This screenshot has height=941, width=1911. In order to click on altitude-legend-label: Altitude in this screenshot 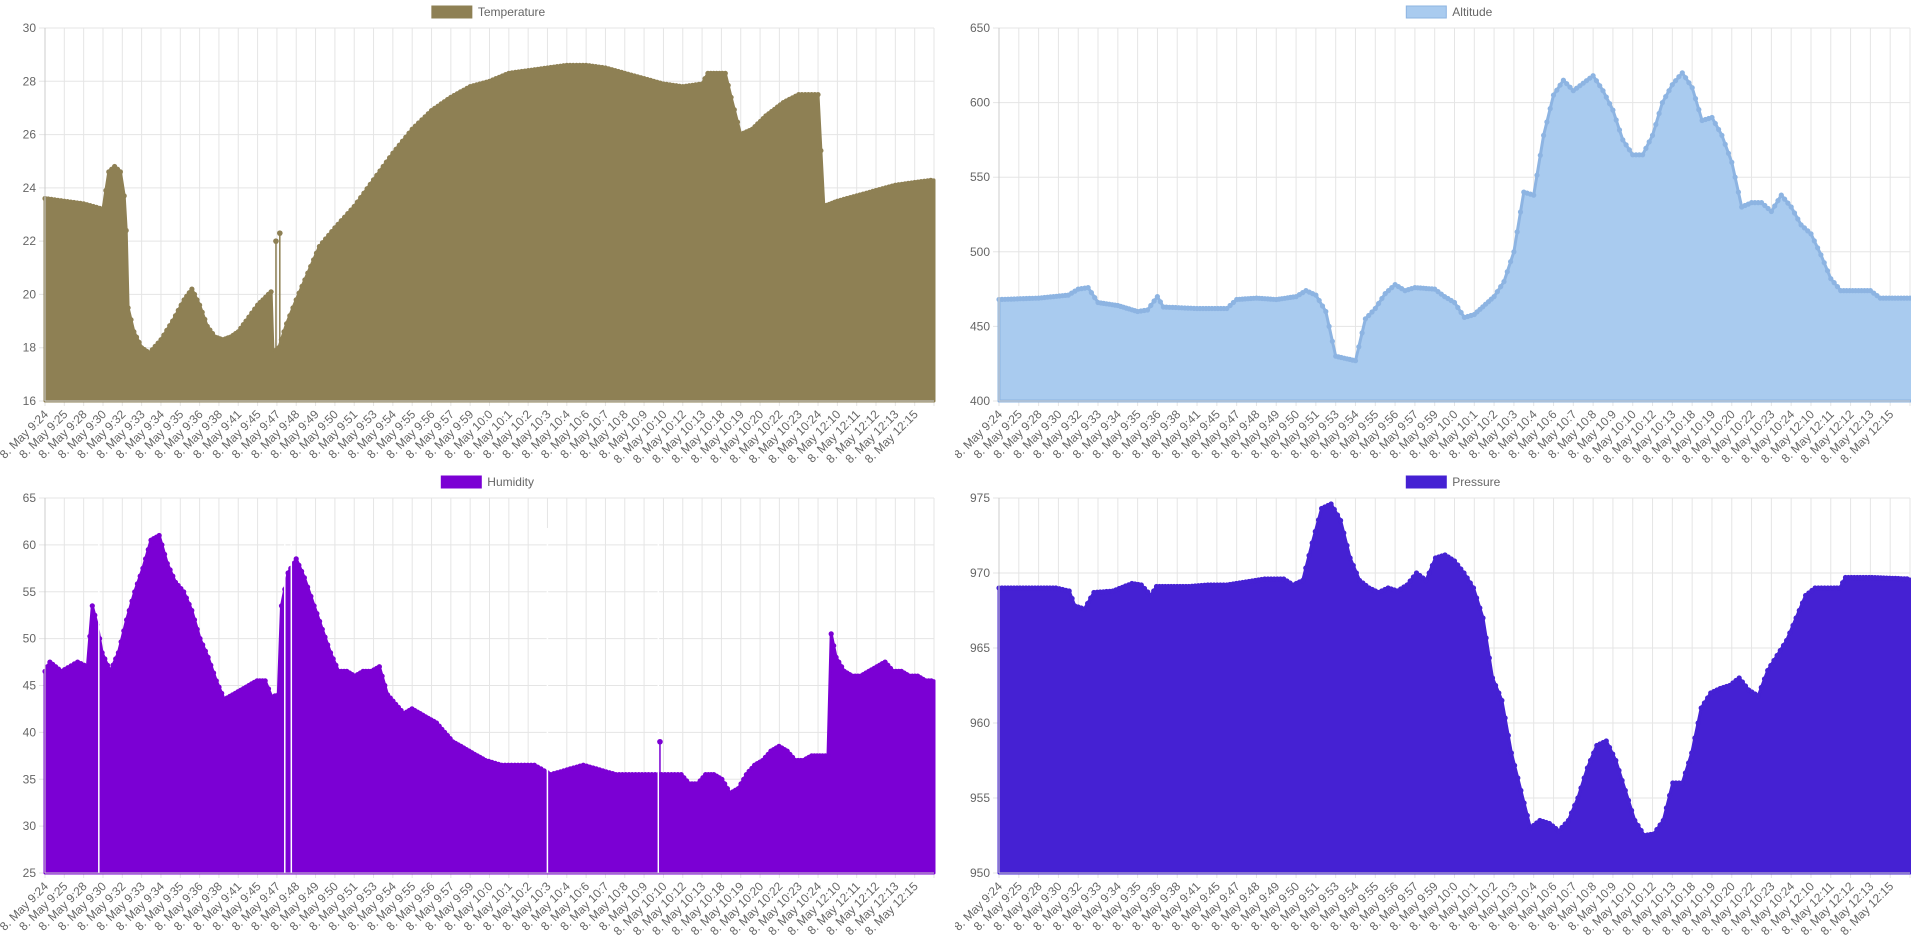, I will do `click(1472, 12)`.